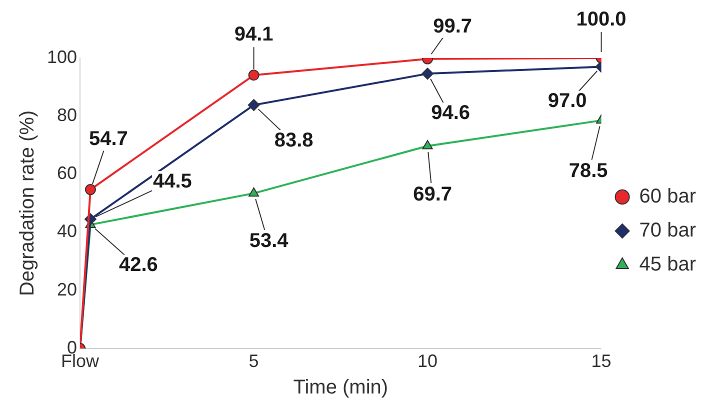 The width and height of the screenshot is (728, 412). Describe the element at coordinates (452, 26) in the screenshot. I see `data-label: 99.7` at that location.